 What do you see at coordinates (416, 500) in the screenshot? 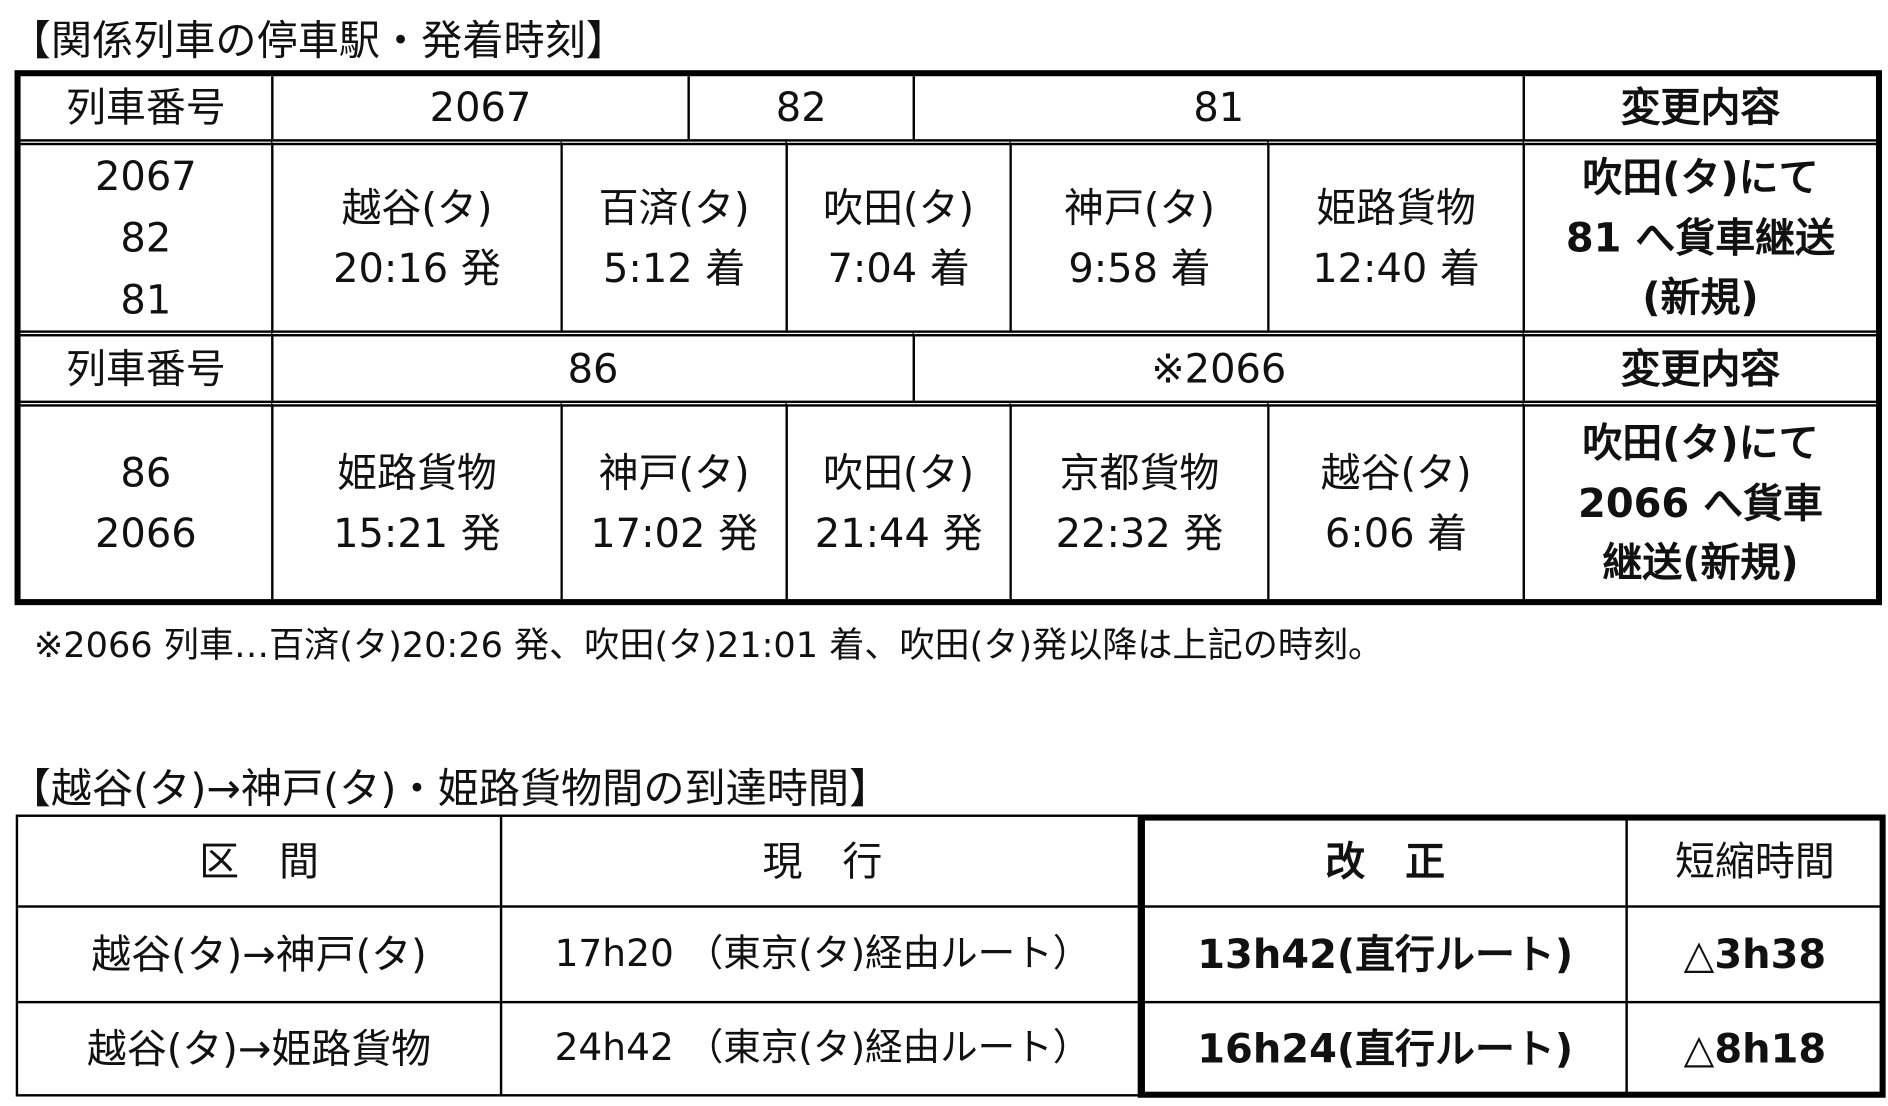
I see `stop-cell: 姫路貨物 15:21 発` at bounding box center [416, 500].